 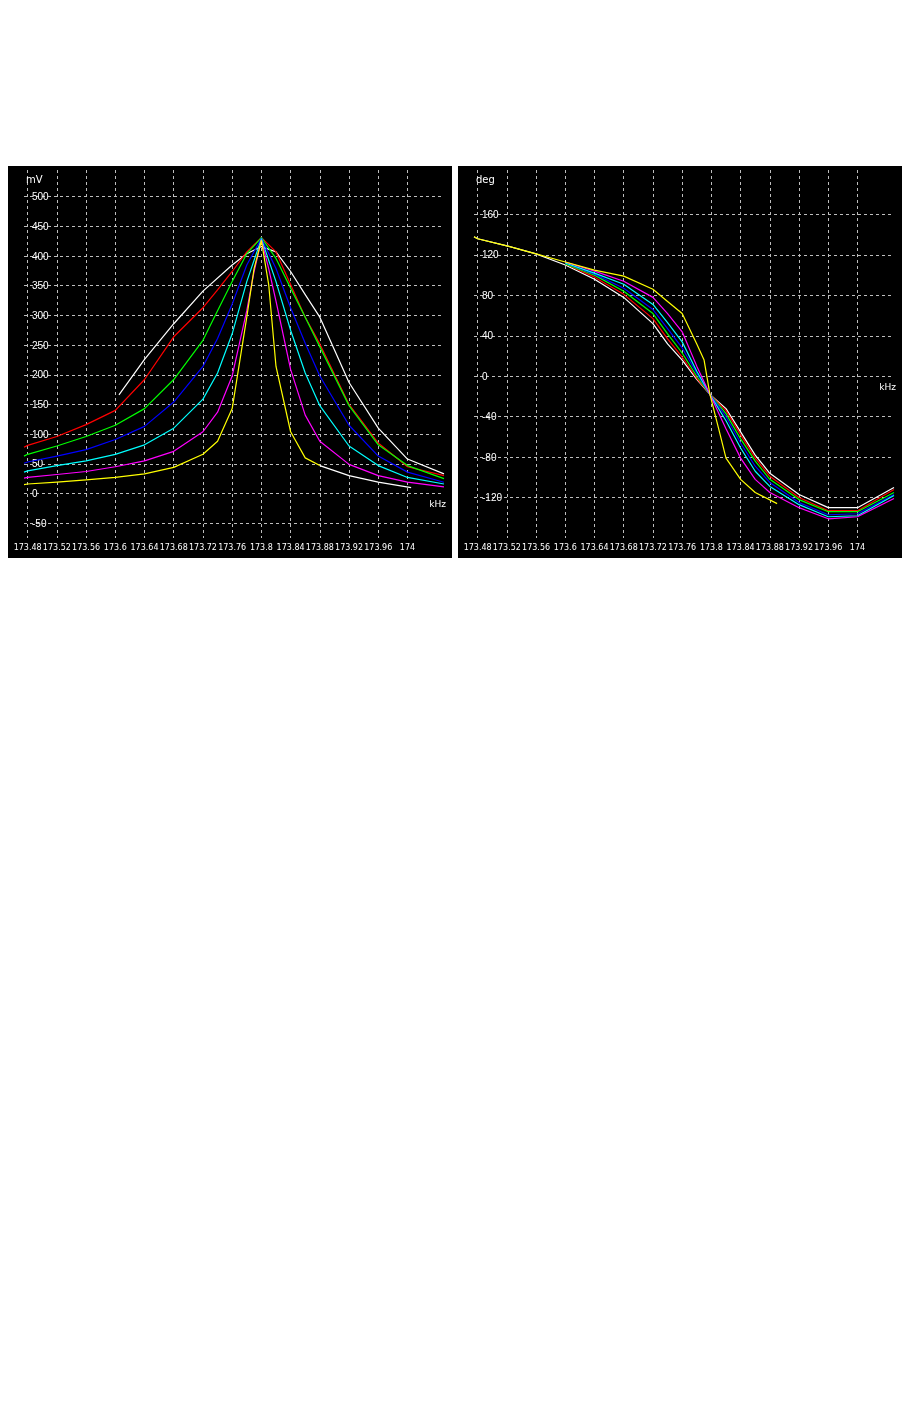 I want to click on y-tick-label: 350, so click(x=41, y=286).